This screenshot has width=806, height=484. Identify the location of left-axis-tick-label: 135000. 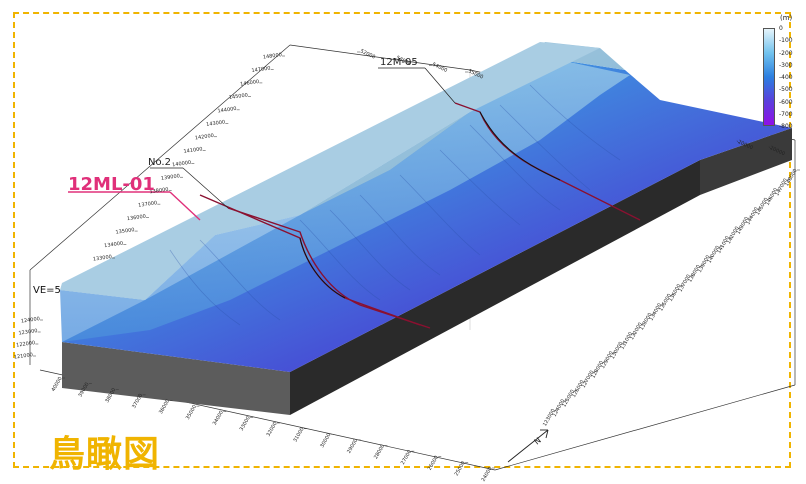
(125, 231).